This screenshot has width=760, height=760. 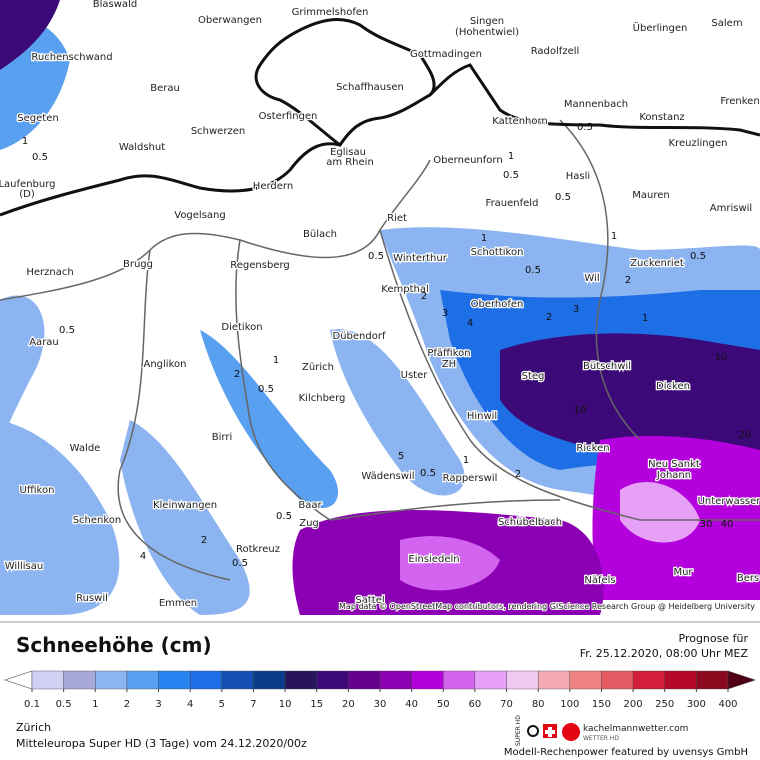 What do you see at coordinates (497, 304) in the screenshot?
I see `place-label: Oberhofen` at bounding box center [497, 304].